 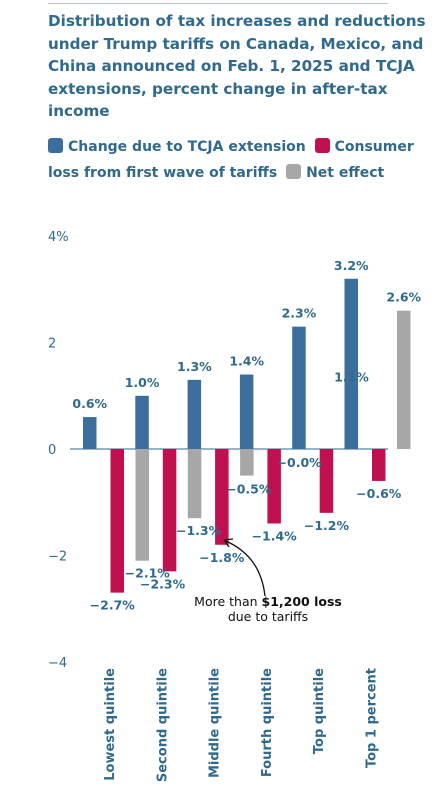 I want to click on value-label-tcja: 2.3%, so click(x=299, y=313).